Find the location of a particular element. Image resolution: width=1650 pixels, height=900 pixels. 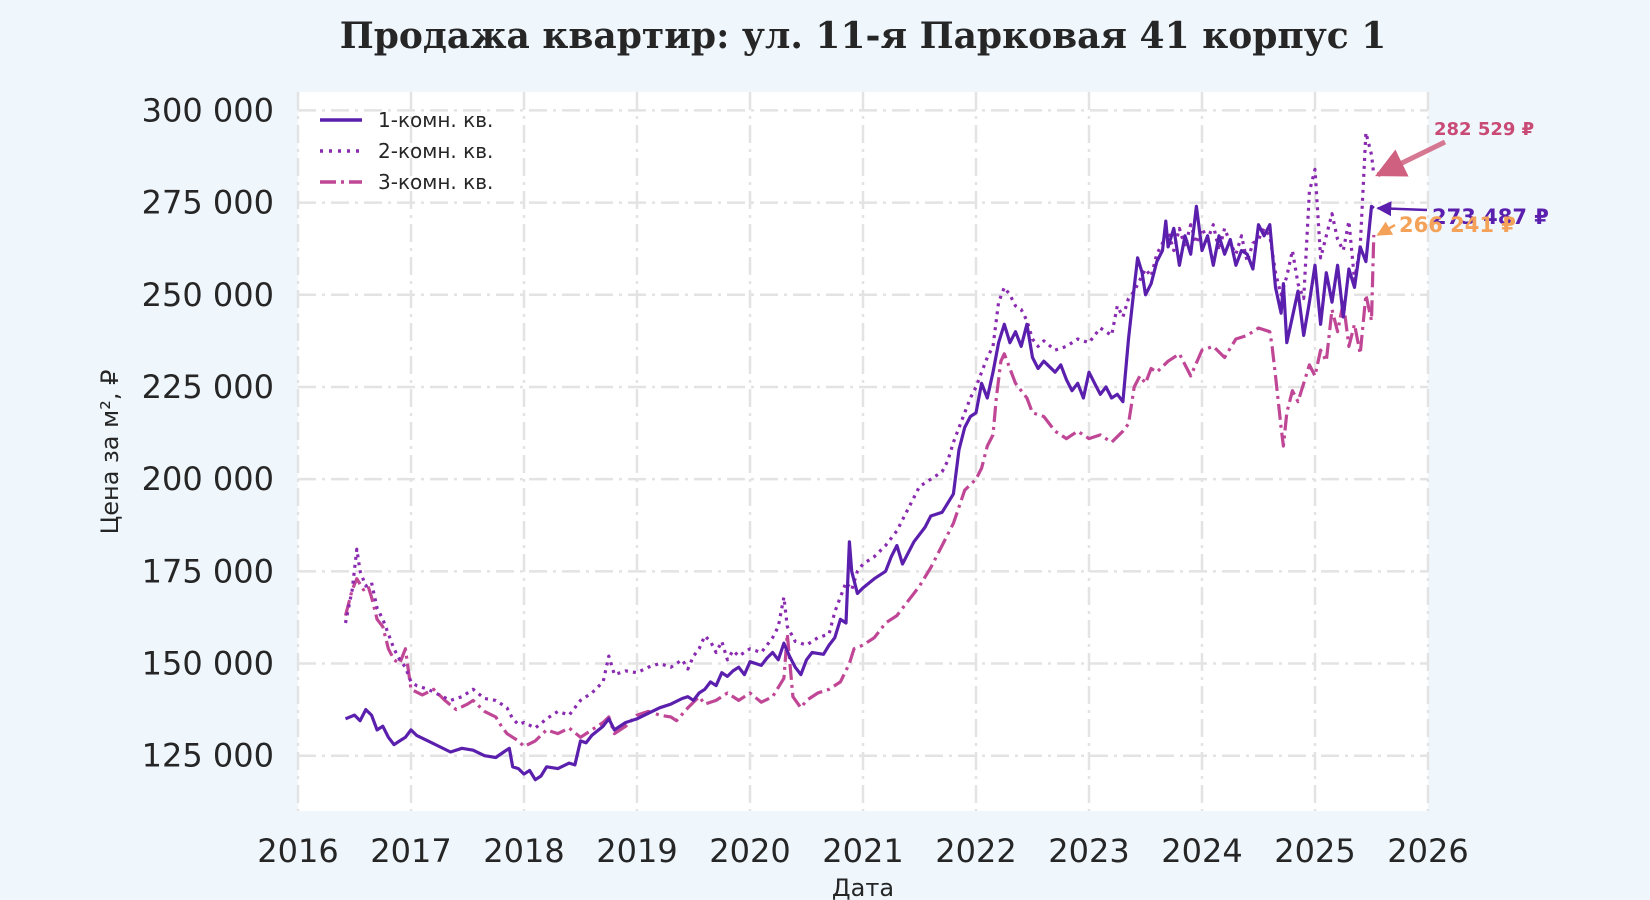

x-tick-label: 2021 is located at coordinates (862, 851).